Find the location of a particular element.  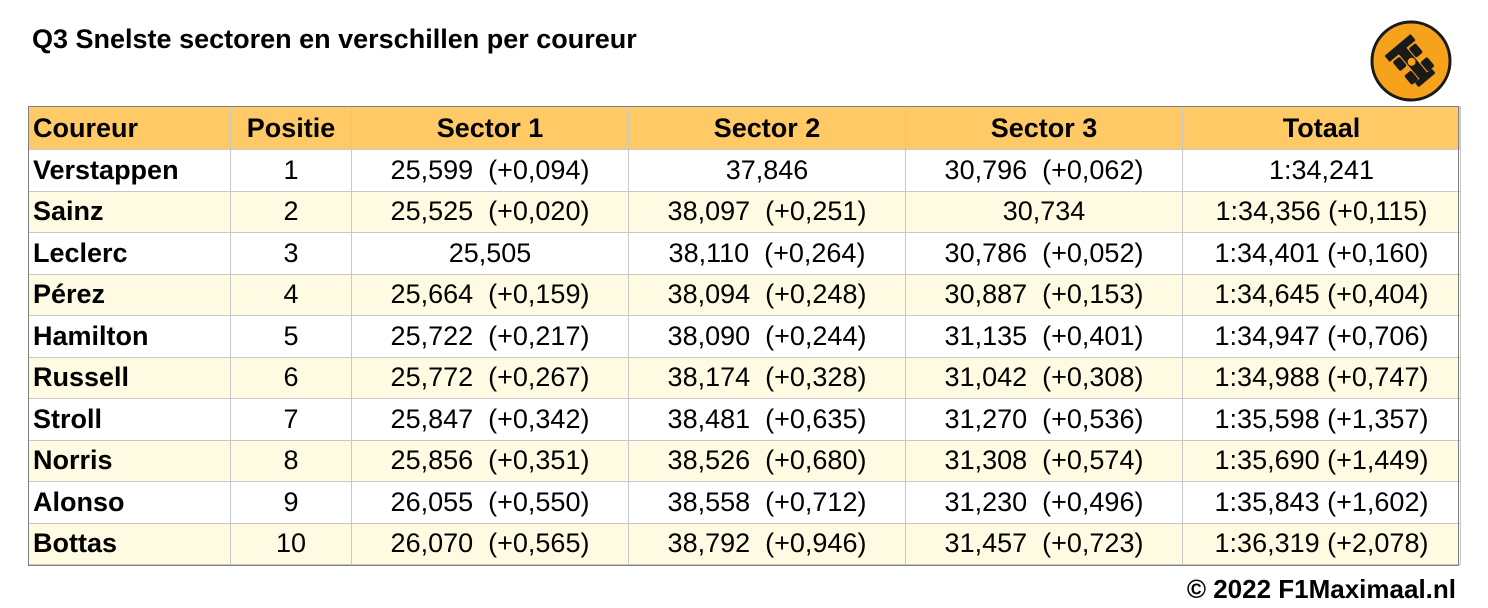

sector1-cell: 25,664 (+0,159) is located at coordinates (490, 294).